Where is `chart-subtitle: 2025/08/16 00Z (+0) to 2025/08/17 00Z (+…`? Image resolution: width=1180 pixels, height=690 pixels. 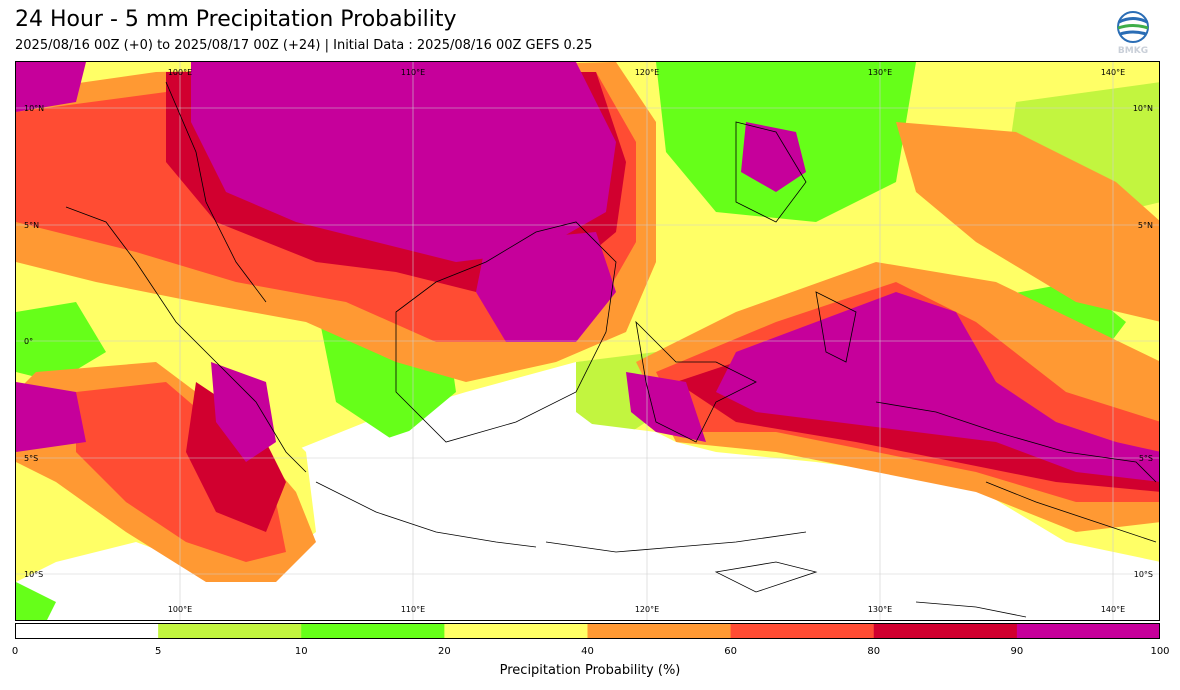
chart-subtitle: 2025/08/16 00Z (+0) to 2025/08/17 00Z (+… is located at coordinates (304, 45).